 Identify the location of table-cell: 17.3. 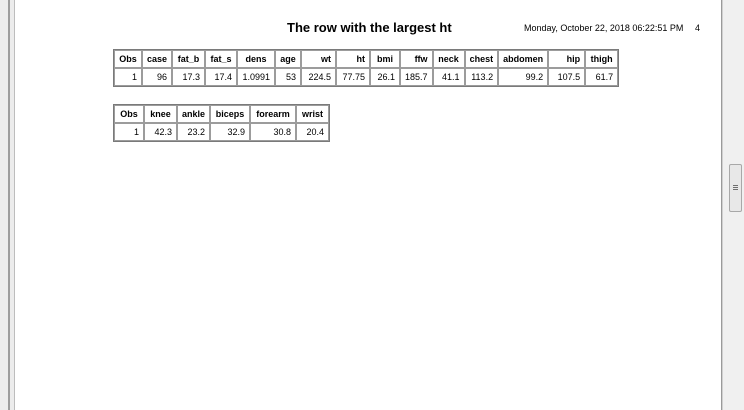
(189, 77).